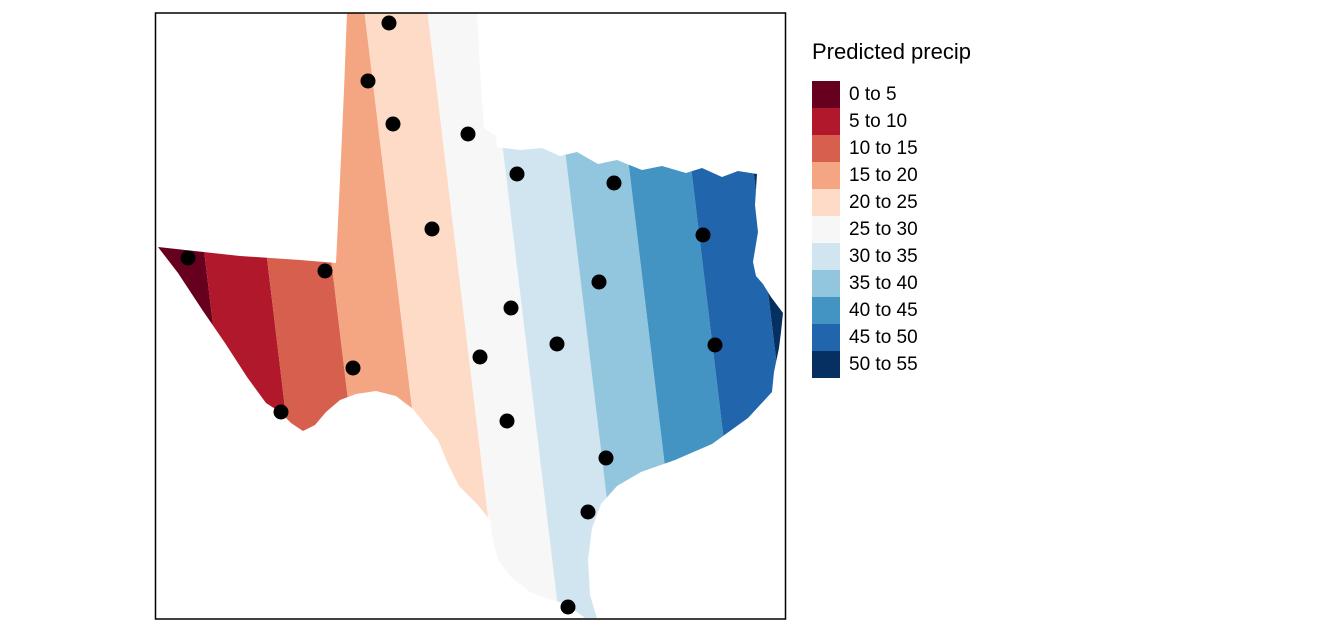  I want to click on legend-entry: 5 to 10, so click(891, 121).